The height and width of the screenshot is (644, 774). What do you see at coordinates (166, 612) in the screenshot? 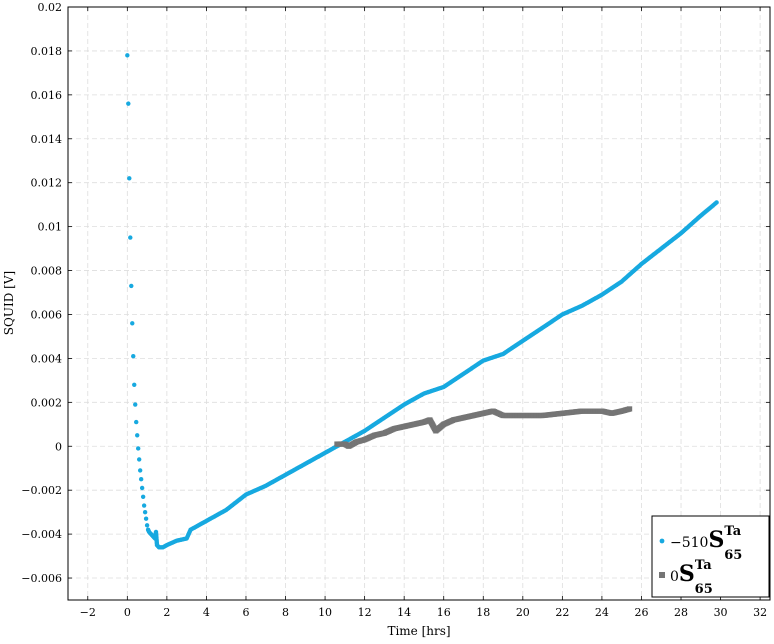
I see `x-tick-label: 2` at bounding box center [166, 612].